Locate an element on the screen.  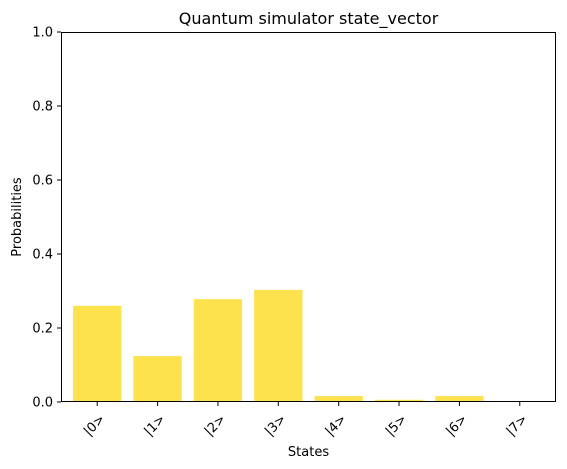
x-tick-label-4: |4> is located at coordinates (336, 425).